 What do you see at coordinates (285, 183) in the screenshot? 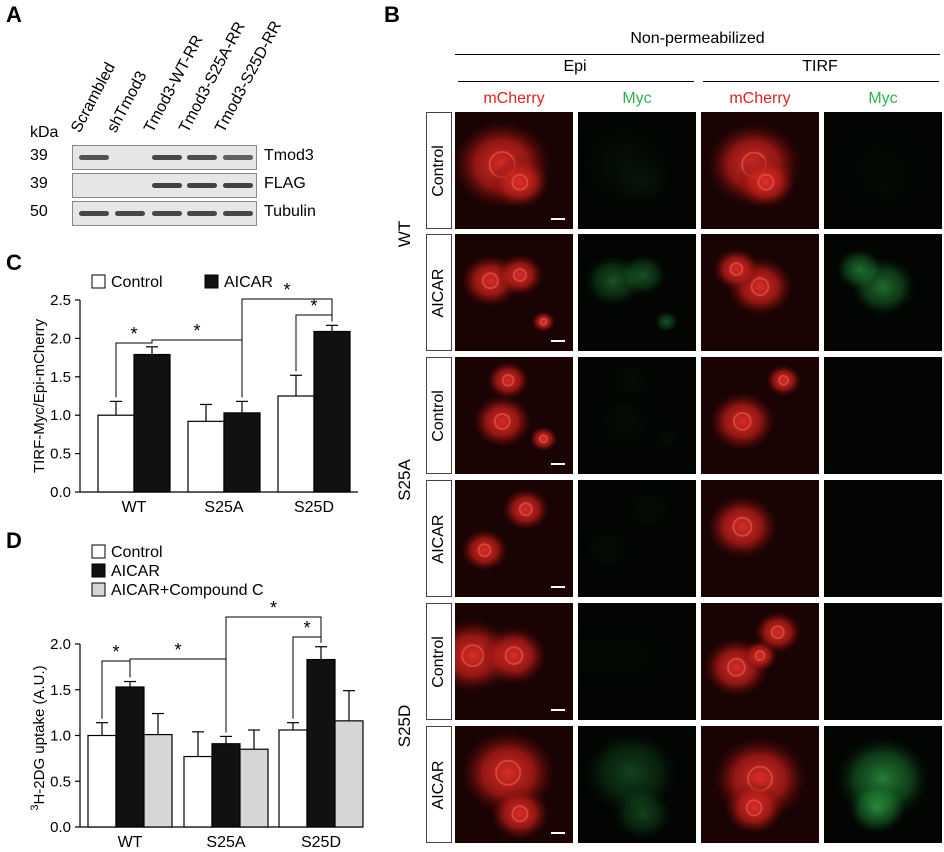
I see `blot-name: FLAG` at bounding box center [285, 183].